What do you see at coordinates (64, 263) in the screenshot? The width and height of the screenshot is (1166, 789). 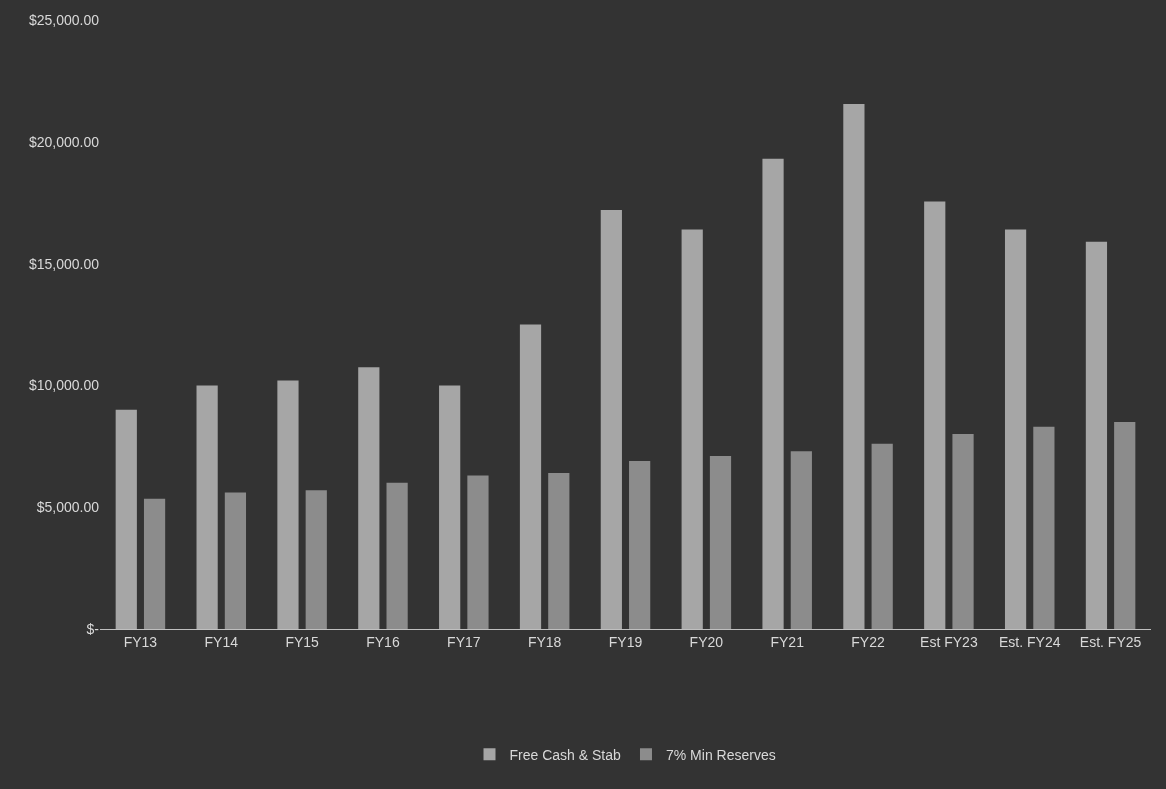 I see `y-tick-label: $15,000.00` at bounding box center [64, 263].